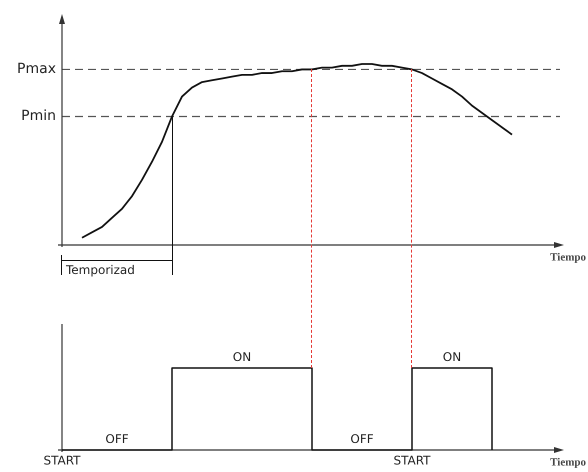 The image size is (588, 472). I want to click on ref-line-label: Pmax, so click(36, 69).